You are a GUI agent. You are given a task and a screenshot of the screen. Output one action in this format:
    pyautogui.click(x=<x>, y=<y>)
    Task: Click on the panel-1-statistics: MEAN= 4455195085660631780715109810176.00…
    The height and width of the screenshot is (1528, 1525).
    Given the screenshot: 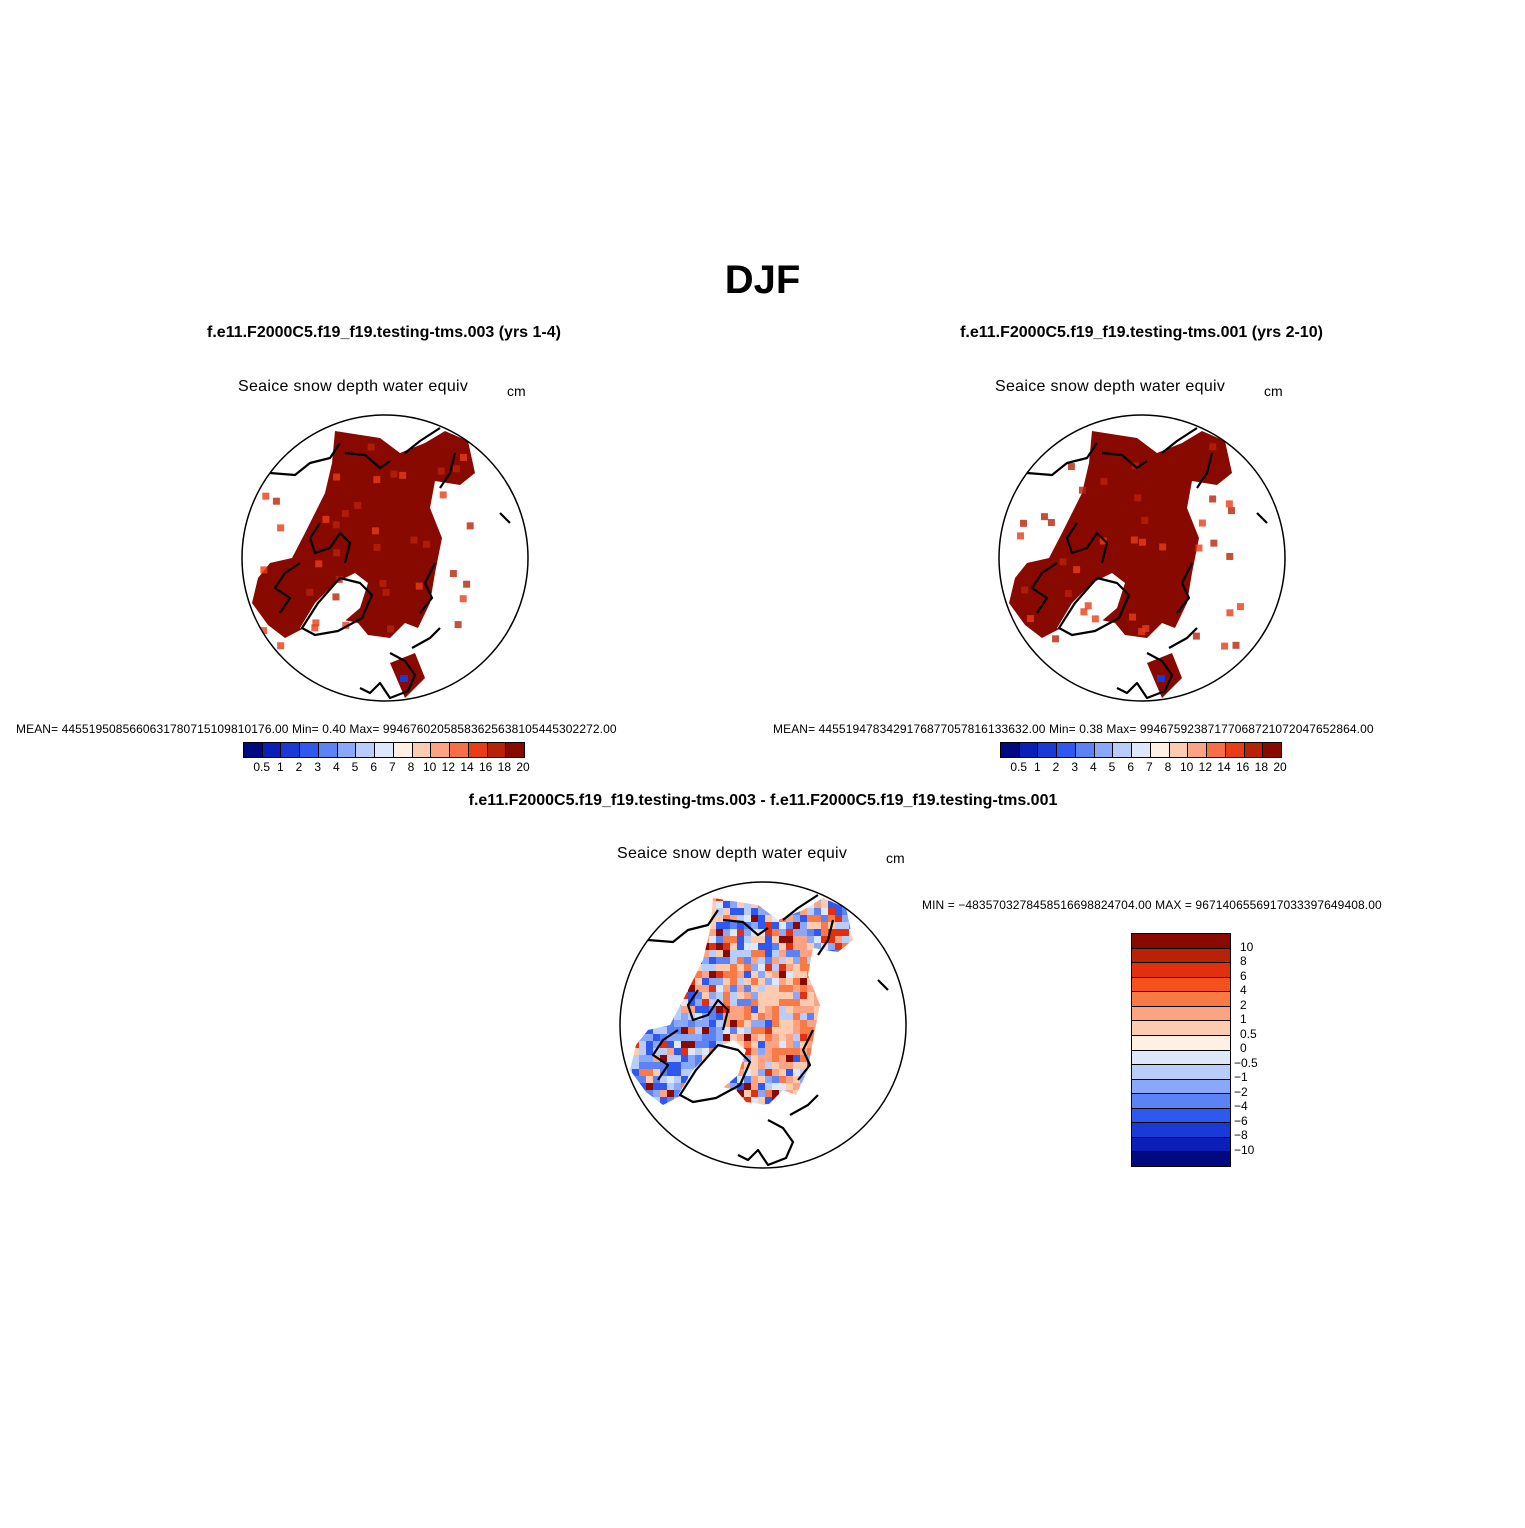 What is the action you would take?
    pyautogui.click(x=316, y=729)
    